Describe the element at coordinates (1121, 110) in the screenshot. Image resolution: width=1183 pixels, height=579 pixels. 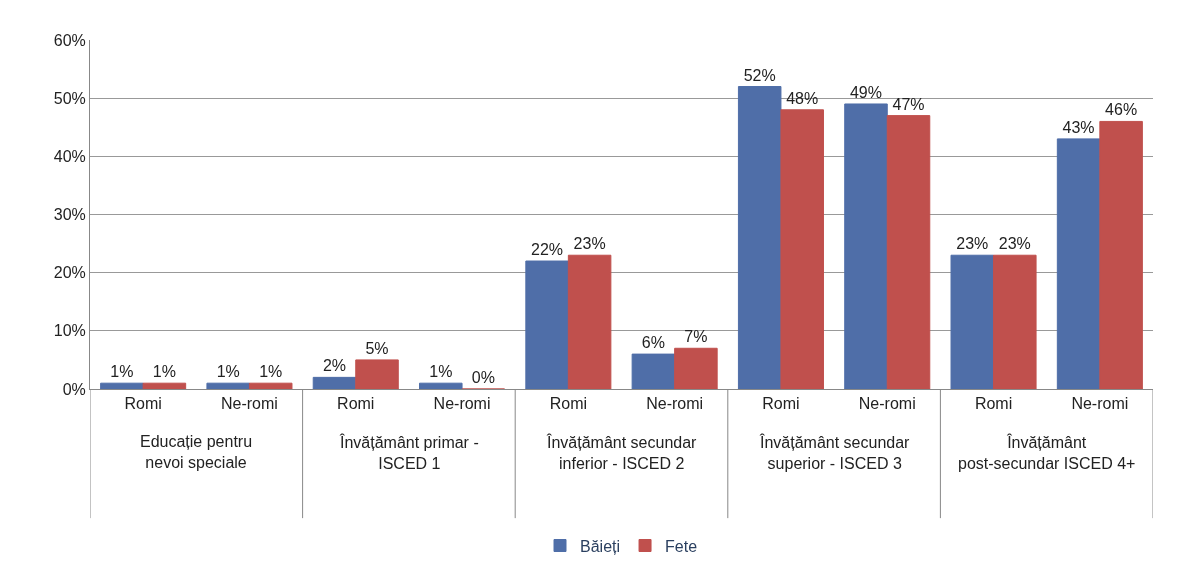
I see `data-label: 46%` at that location.